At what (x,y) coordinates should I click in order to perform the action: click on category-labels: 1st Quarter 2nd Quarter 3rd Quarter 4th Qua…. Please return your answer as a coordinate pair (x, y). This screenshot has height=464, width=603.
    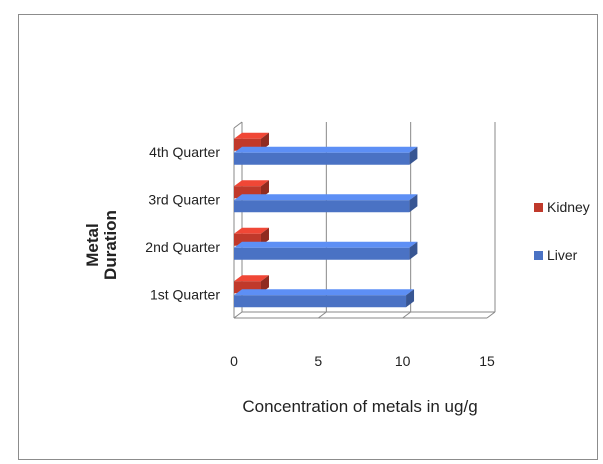
    Looking at the image, I should click on (182, 223).